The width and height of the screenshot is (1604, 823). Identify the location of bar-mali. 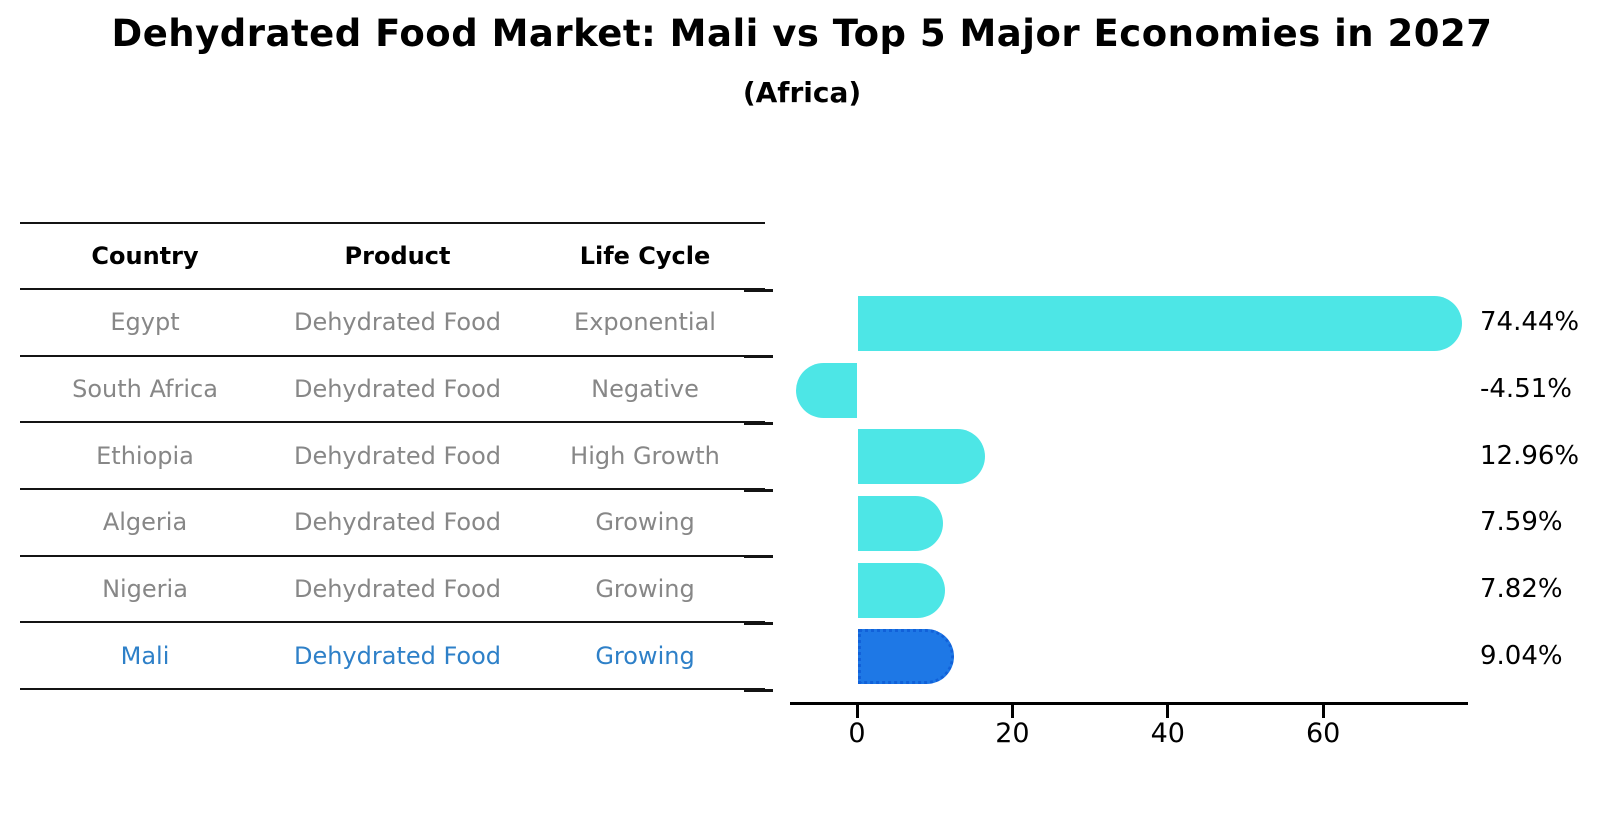
(906, 657).